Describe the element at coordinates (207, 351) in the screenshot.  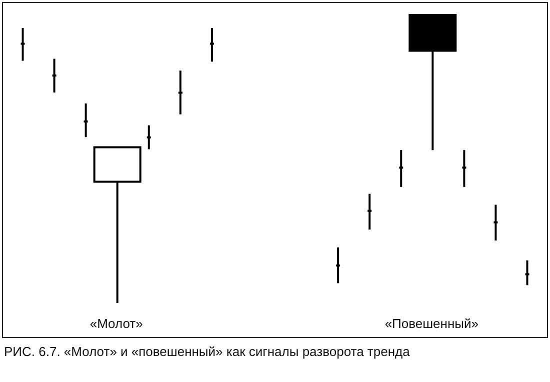
I see `text: РИС. 6.7. «Молот» и «повешенный» как сигналы разворота тренда` at that location.